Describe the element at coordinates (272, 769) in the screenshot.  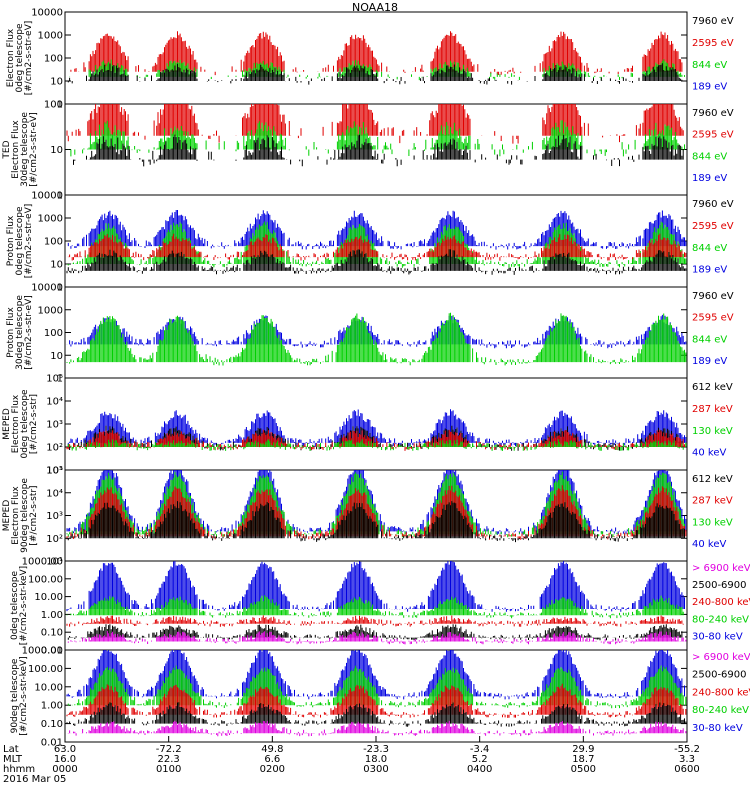
I see `x-tick-time: 0200` at that location.